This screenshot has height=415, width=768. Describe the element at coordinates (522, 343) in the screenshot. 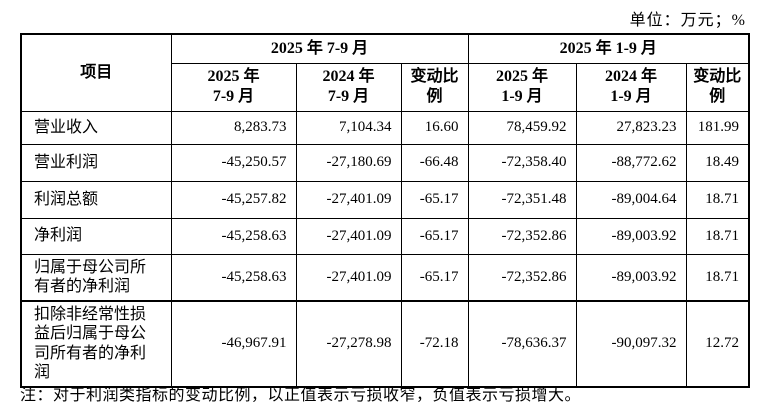

I see `table-cell: -78,636.37` at that location.